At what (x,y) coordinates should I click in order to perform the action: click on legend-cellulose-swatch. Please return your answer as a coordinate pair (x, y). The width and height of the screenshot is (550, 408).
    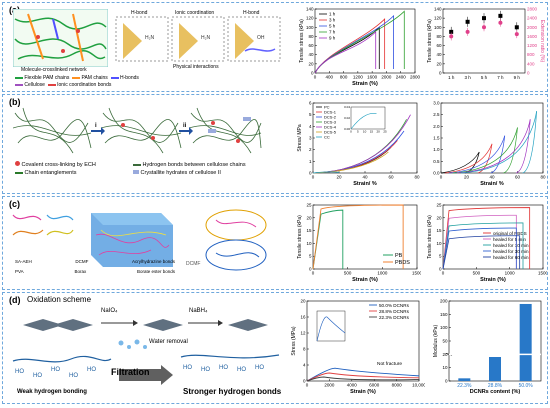
    Looking at the image, I should click on (19, 84).